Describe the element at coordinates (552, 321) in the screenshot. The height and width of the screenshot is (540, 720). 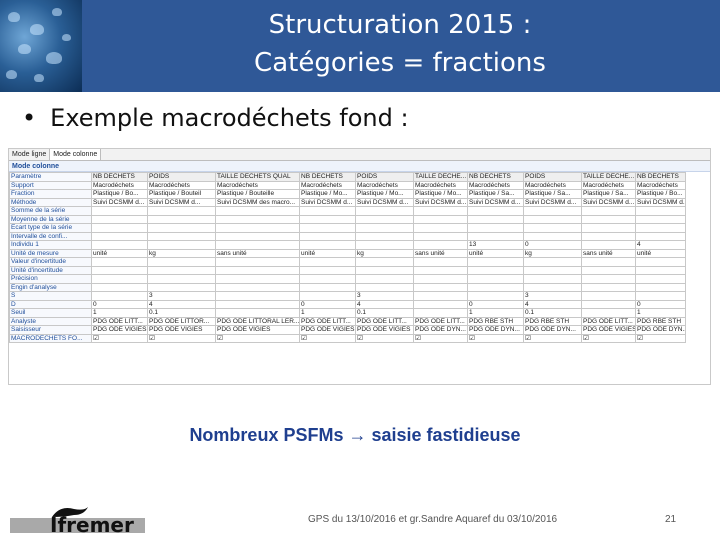
I see `grid-cell: PDG RBE STH` at that location.